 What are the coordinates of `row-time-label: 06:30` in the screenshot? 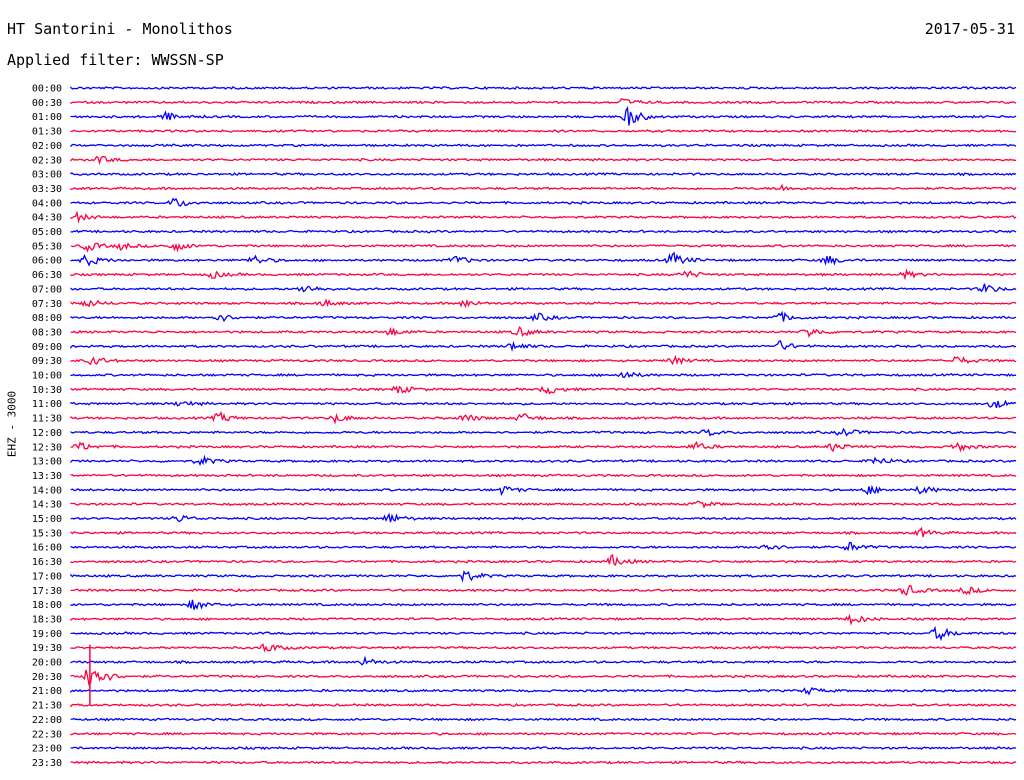 It's located at (47, 275).